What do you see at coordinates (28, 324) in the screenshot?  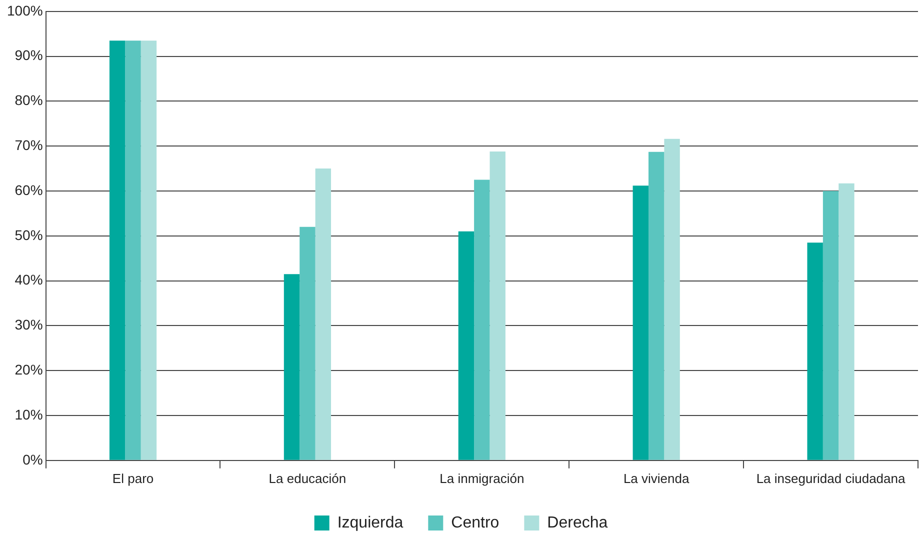 I see `y-tick-label: 30%` at bounding box center [28, 324].